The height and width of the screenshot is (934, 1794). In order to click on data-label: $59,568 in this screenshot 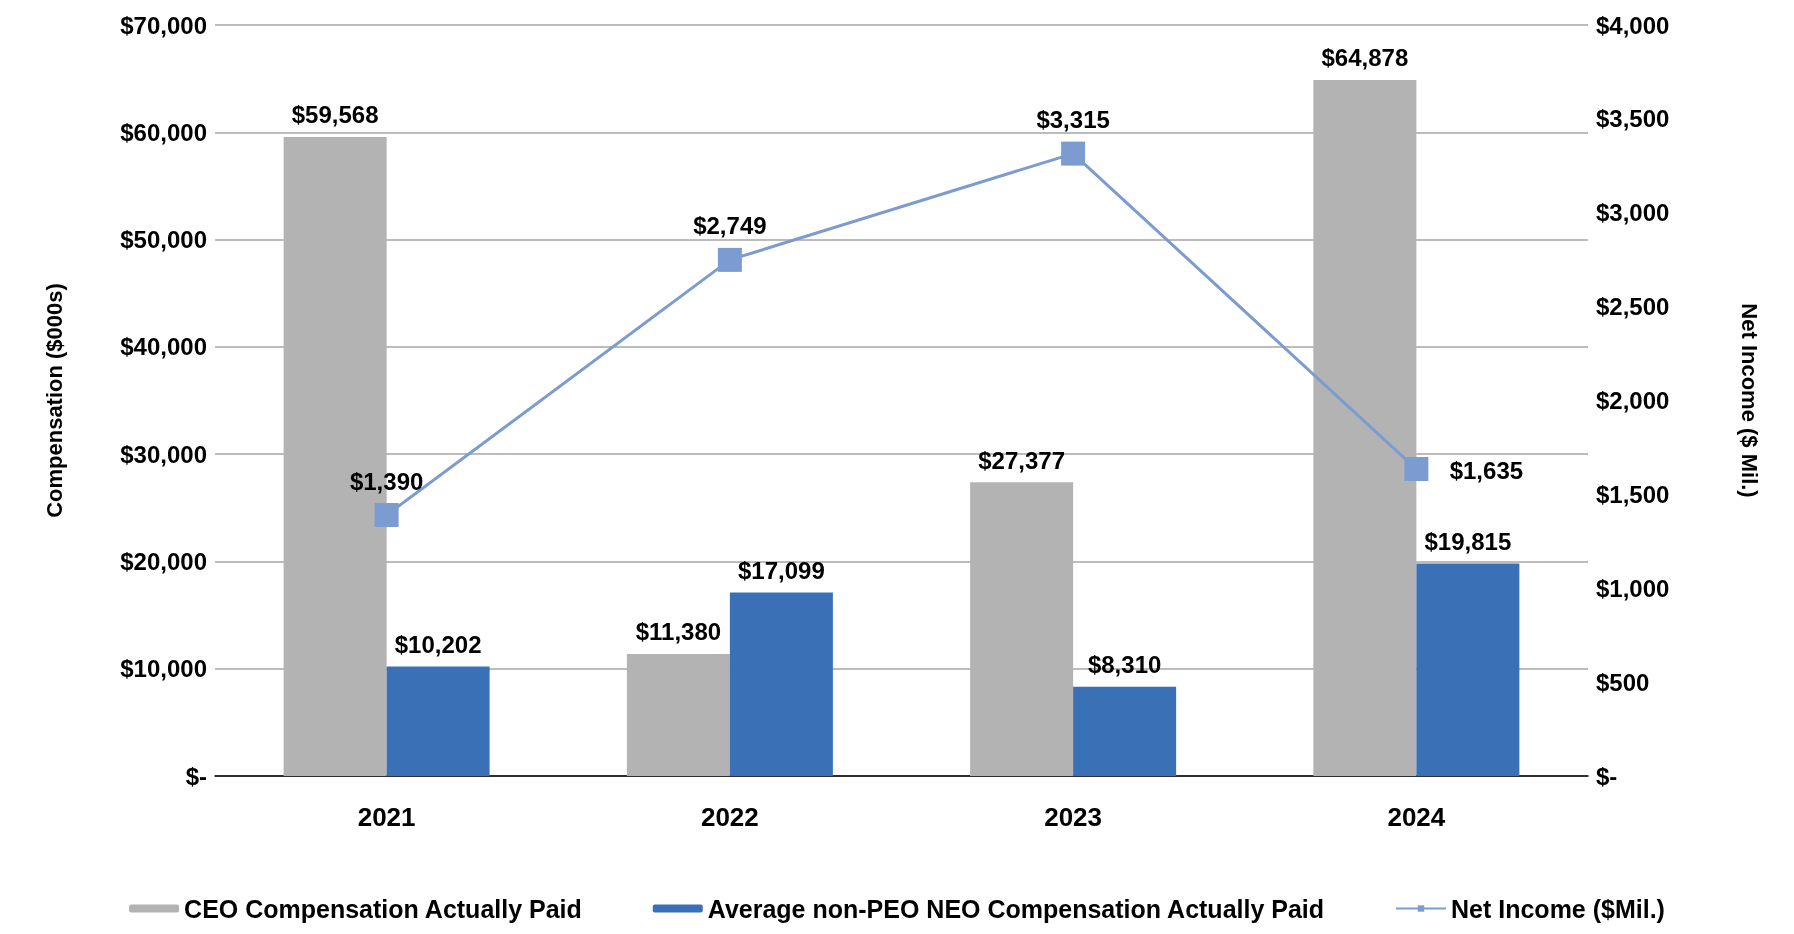, I will do `click(335, 115)`.